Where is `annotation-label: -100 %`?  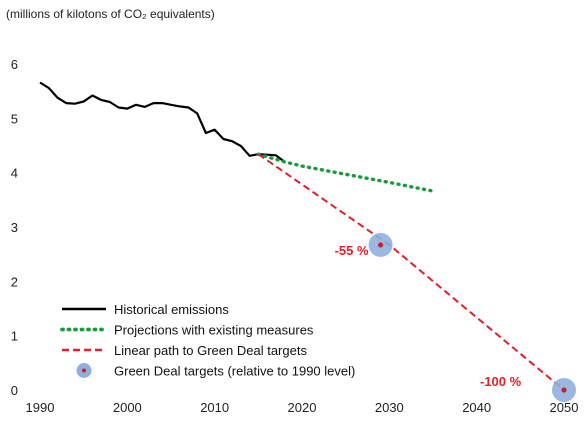
annotation-label: -100 % is located at coordinates (501, 381).